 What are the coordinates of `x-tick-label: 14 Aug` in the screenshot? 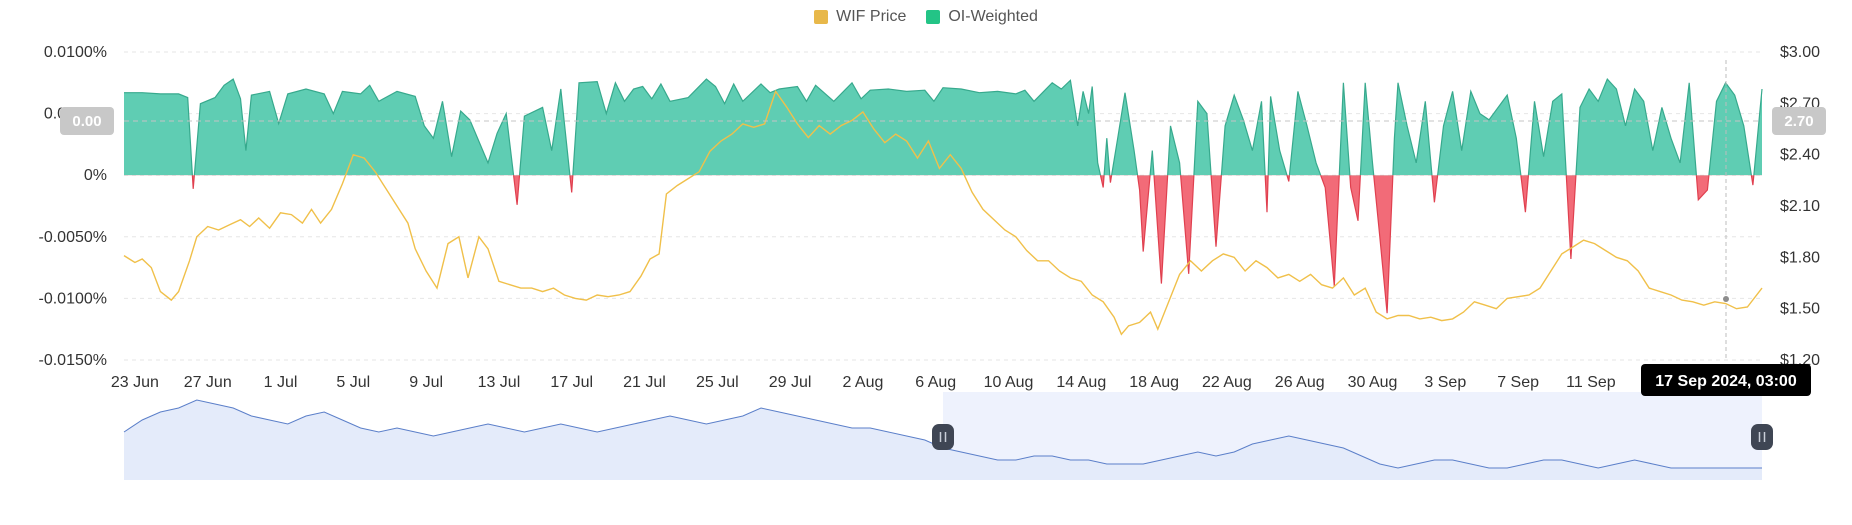 It's located at (1081, 382).